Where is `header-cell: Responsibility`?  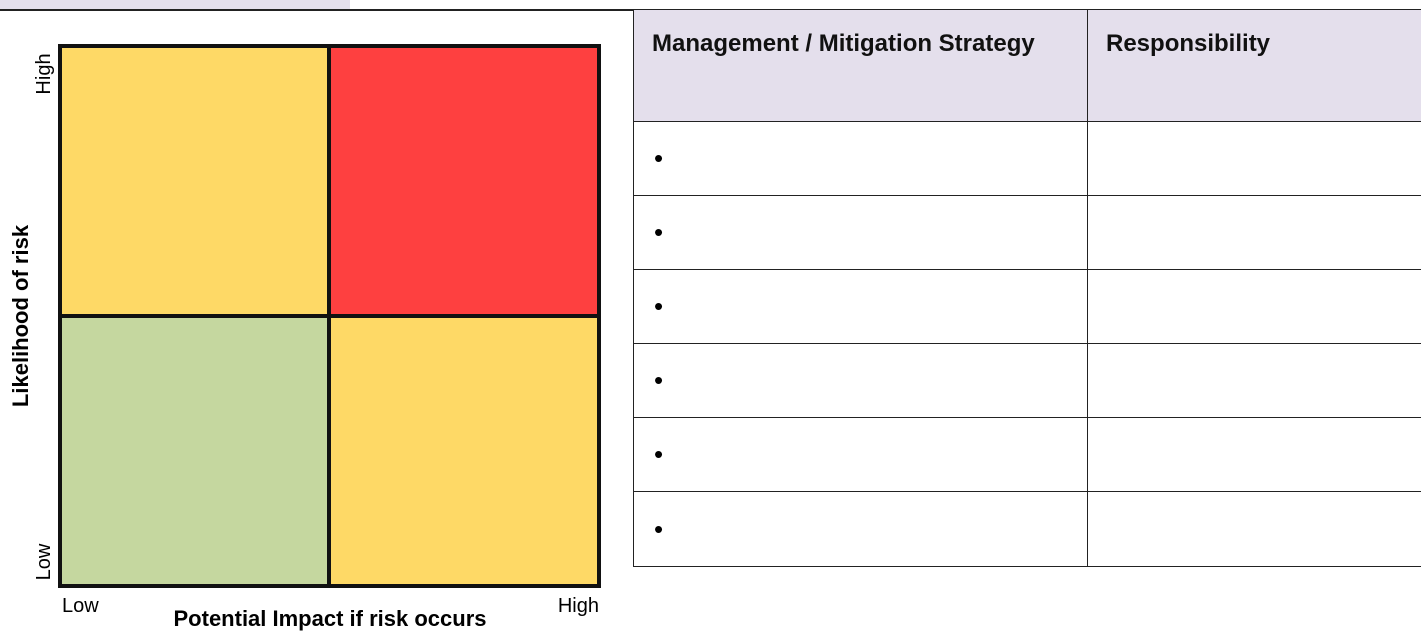
header-cell: Responsibility is located at coordinates (1254, 66).